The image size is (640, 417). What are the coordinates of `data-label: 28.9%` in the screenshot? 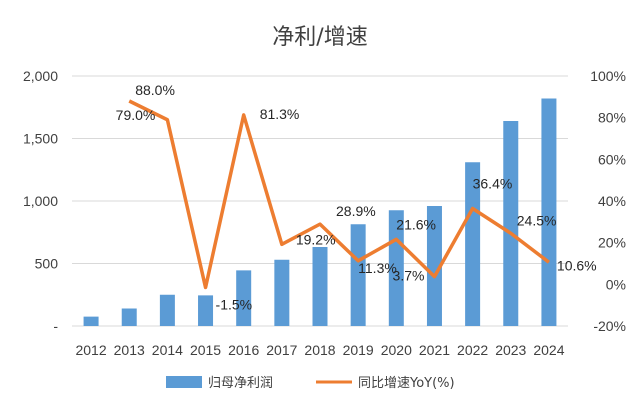 It's located at (356, 211).